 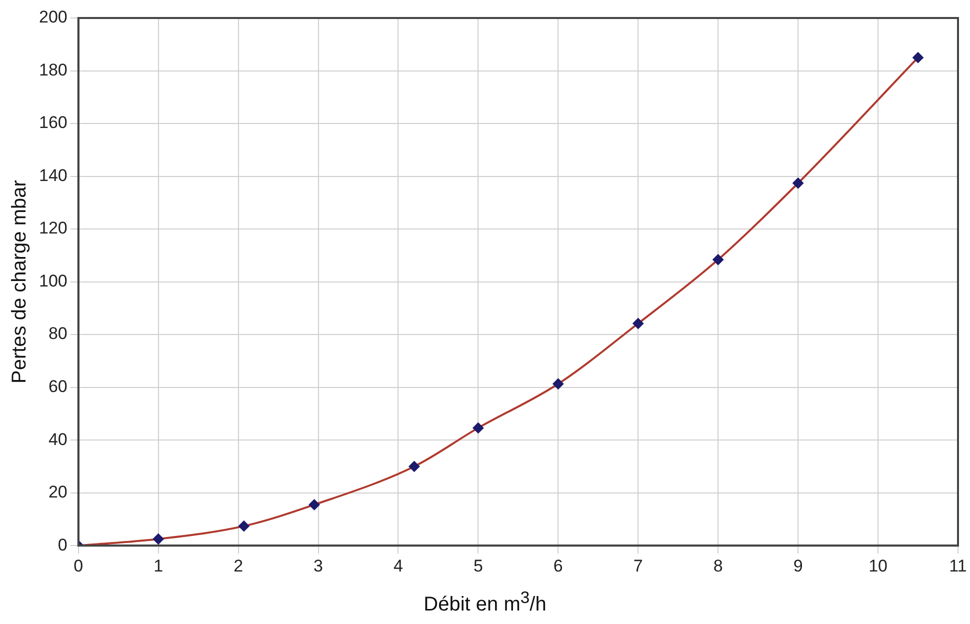 I want to click on y-tick-label: 20, so click(x=58, y=492).